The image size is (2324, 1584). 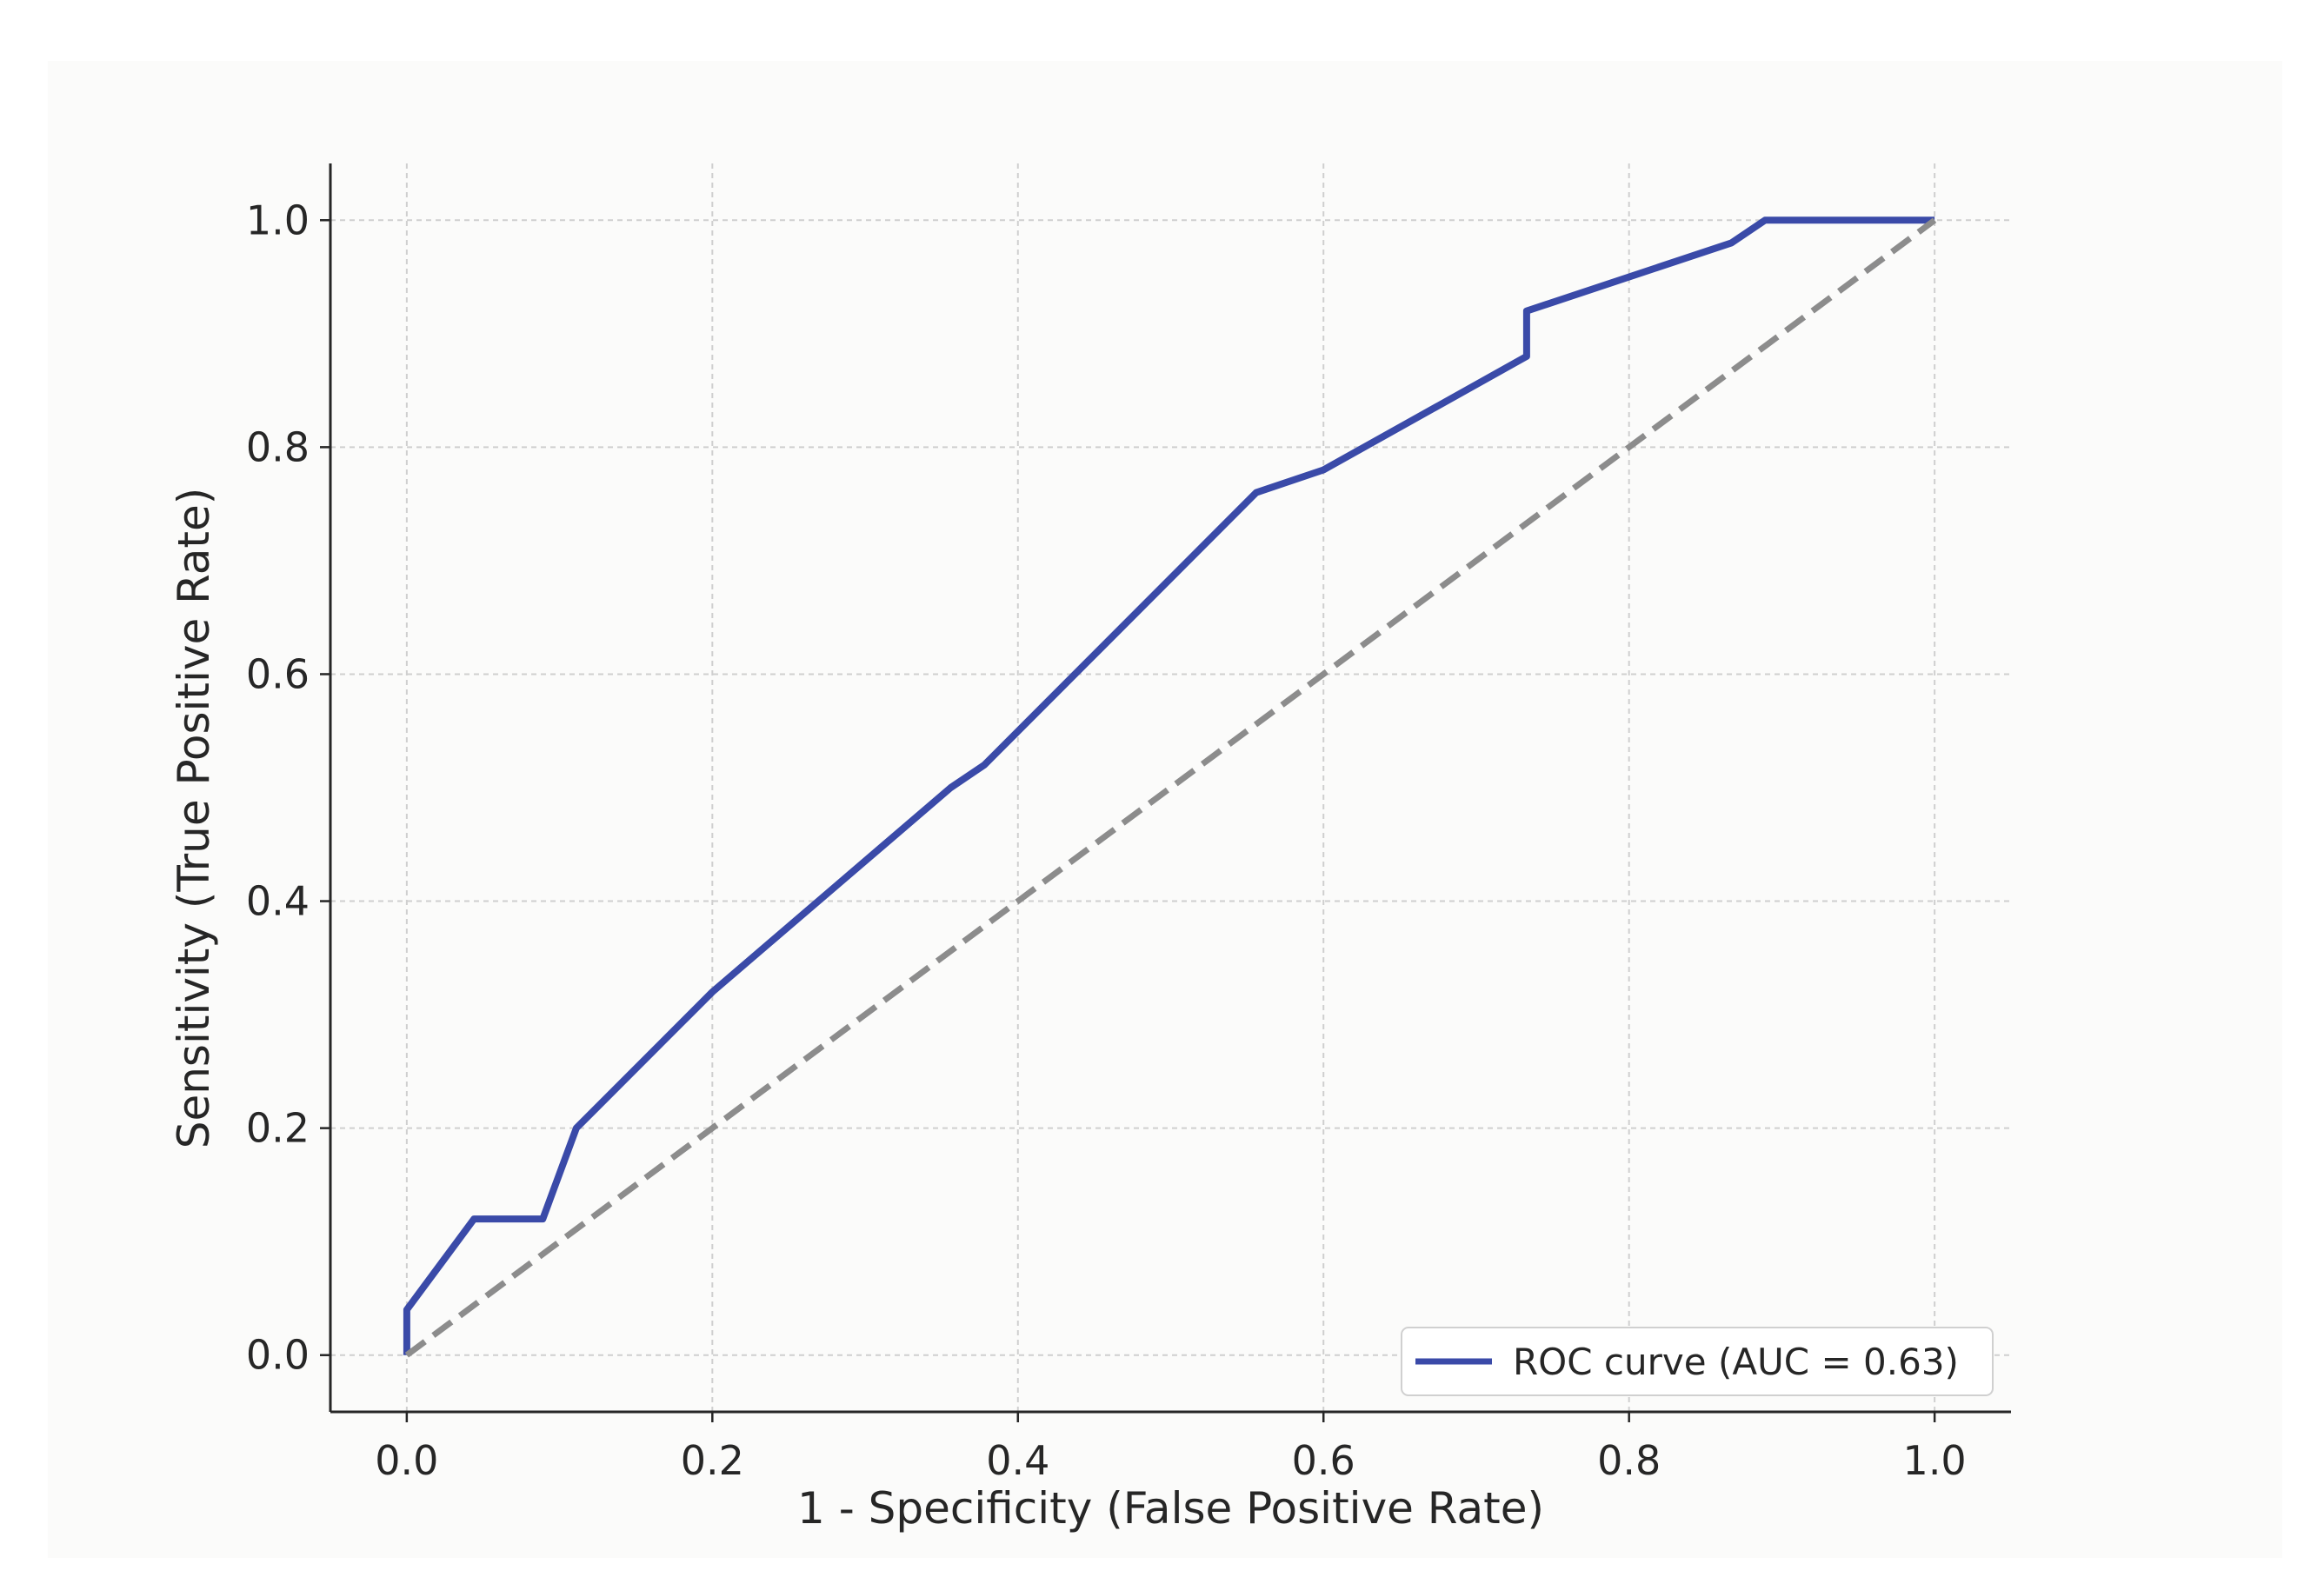 I want to click on y-tick-label: 0.6, so click(x=278, y=673).